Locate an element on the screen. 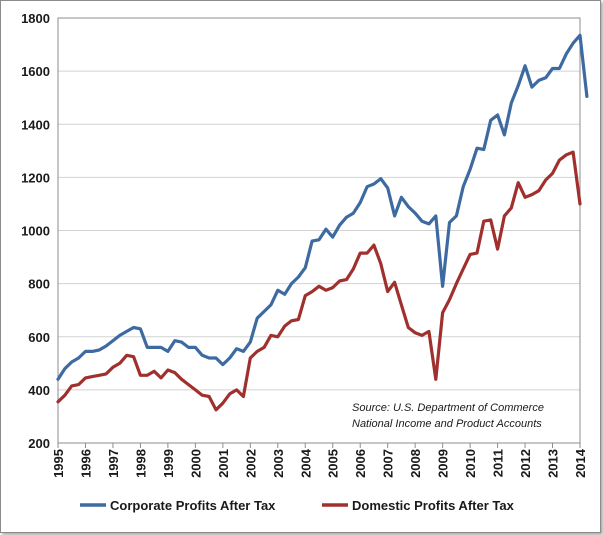 Image resolution: width=603 pixels, height=535 pixels. y-tick-label: 1600 is located at coordinates (35, 71).